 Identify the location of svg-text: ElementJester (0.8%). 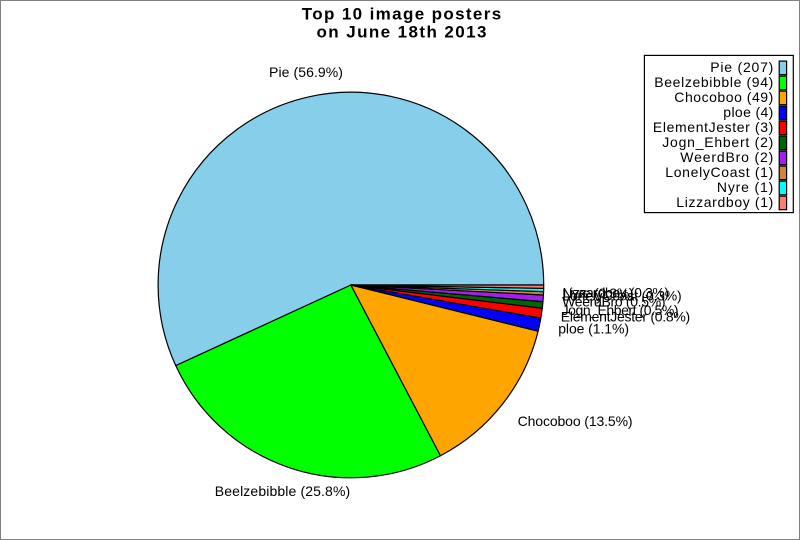
(625, 317).